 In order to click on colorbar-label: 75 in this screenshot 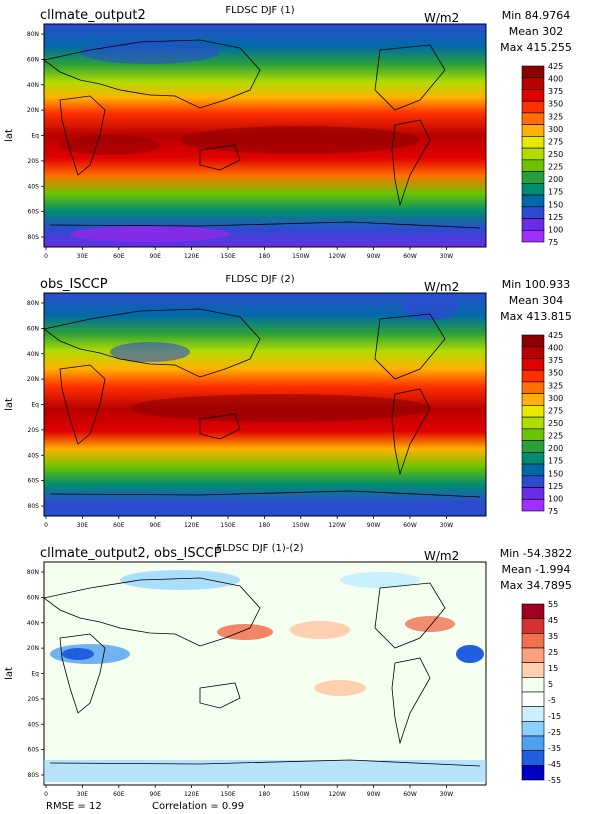, I will do `click(553, 242)`.